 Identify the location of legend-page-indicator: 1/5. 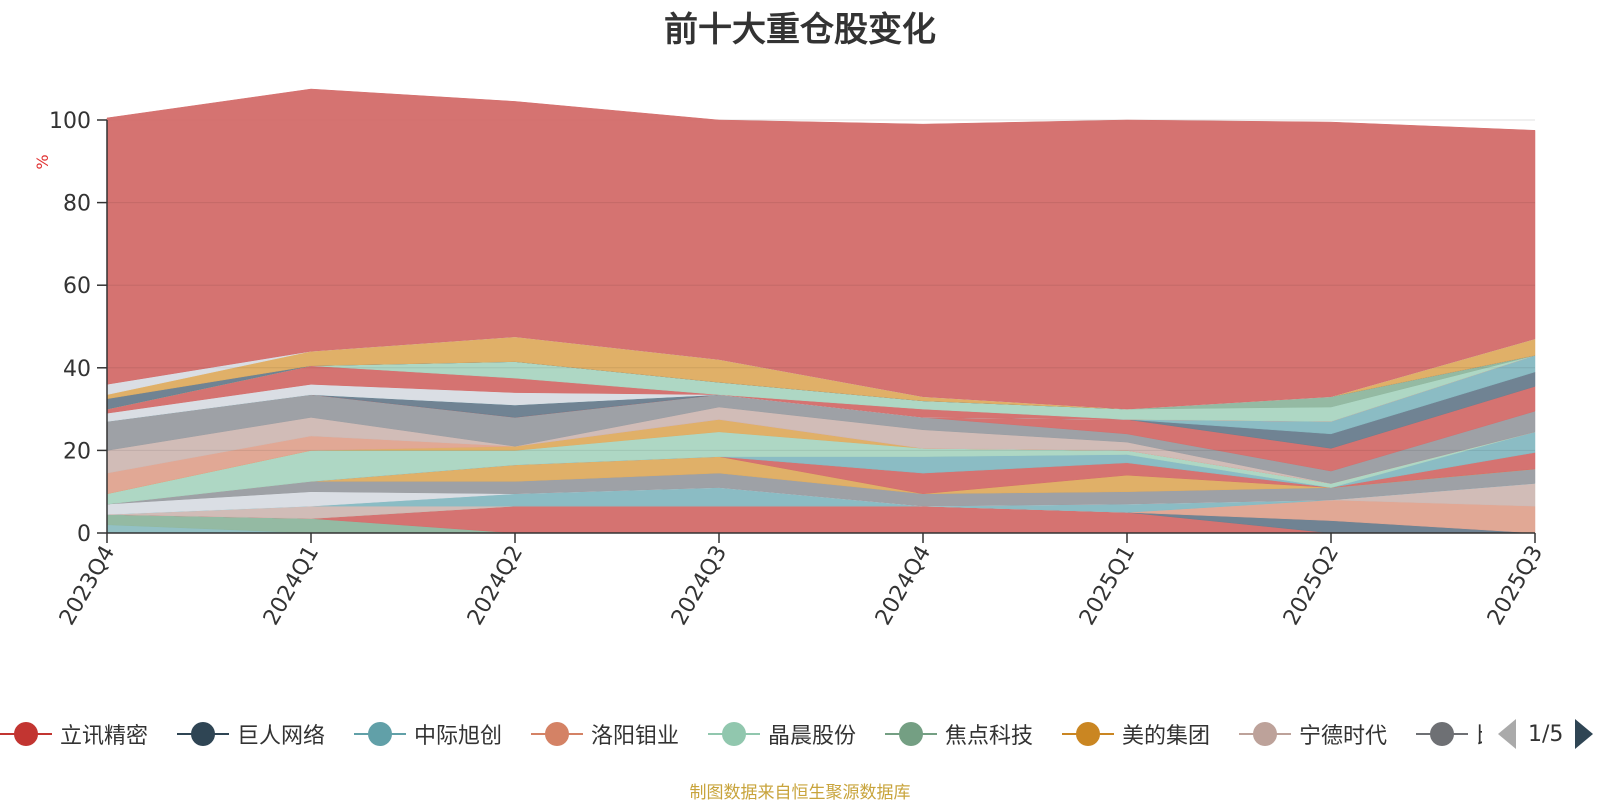
(1546, 734).